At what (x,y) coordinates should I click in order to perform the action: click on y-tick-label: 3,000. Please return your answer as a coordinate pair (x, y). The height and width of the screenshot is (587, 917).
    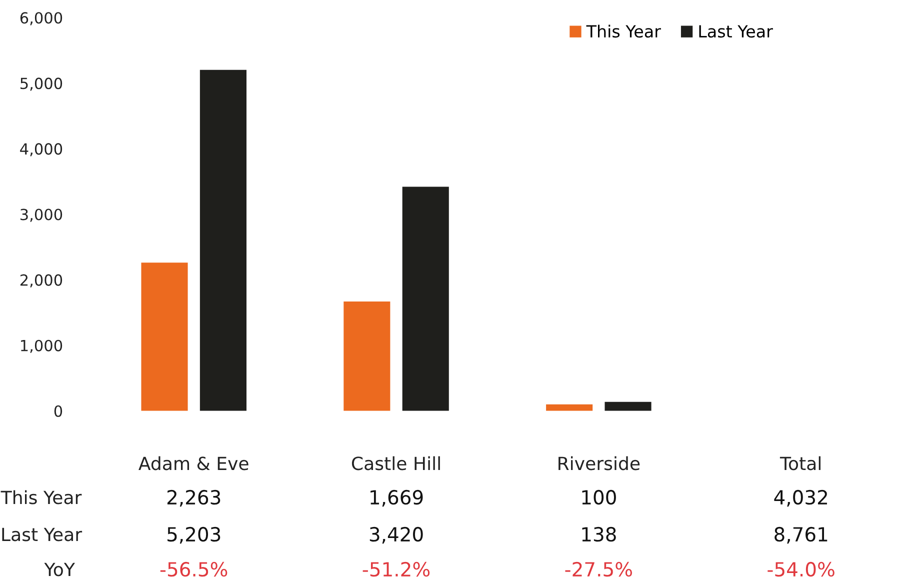
    Looking at the image, I should click on (41, 215).